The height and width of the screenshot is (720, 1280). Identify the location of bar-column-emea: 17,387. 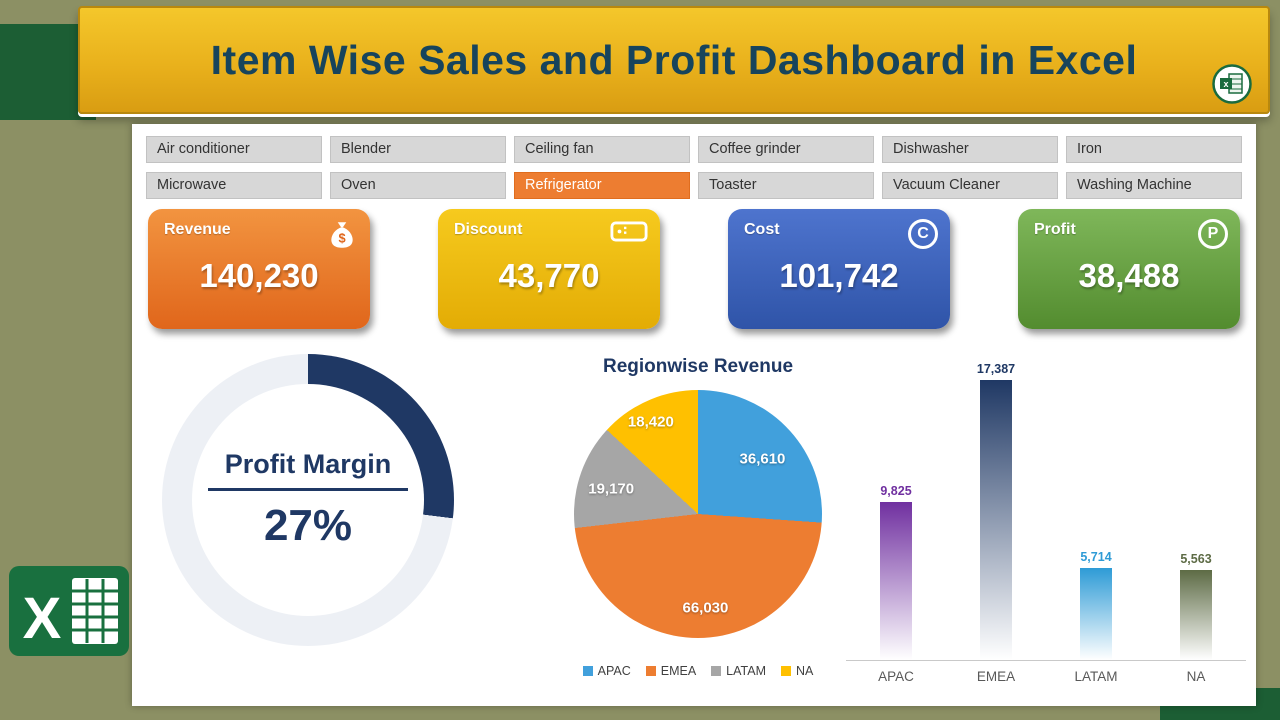
(996, 511).